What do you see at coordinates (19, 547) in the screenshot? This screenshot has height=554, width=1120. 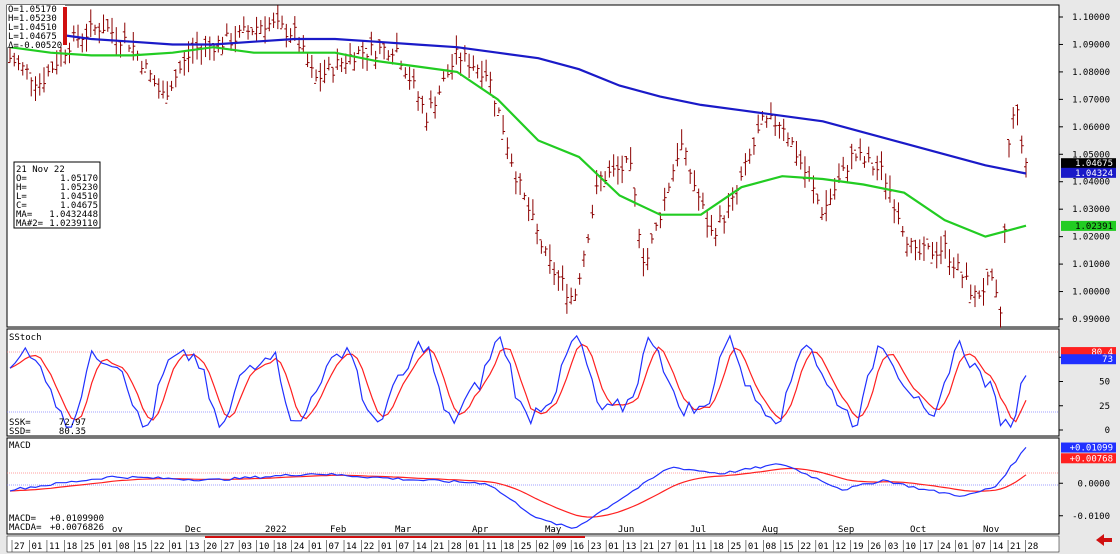 I see `date-tick-label: 27` at bounding box center [19, 547].